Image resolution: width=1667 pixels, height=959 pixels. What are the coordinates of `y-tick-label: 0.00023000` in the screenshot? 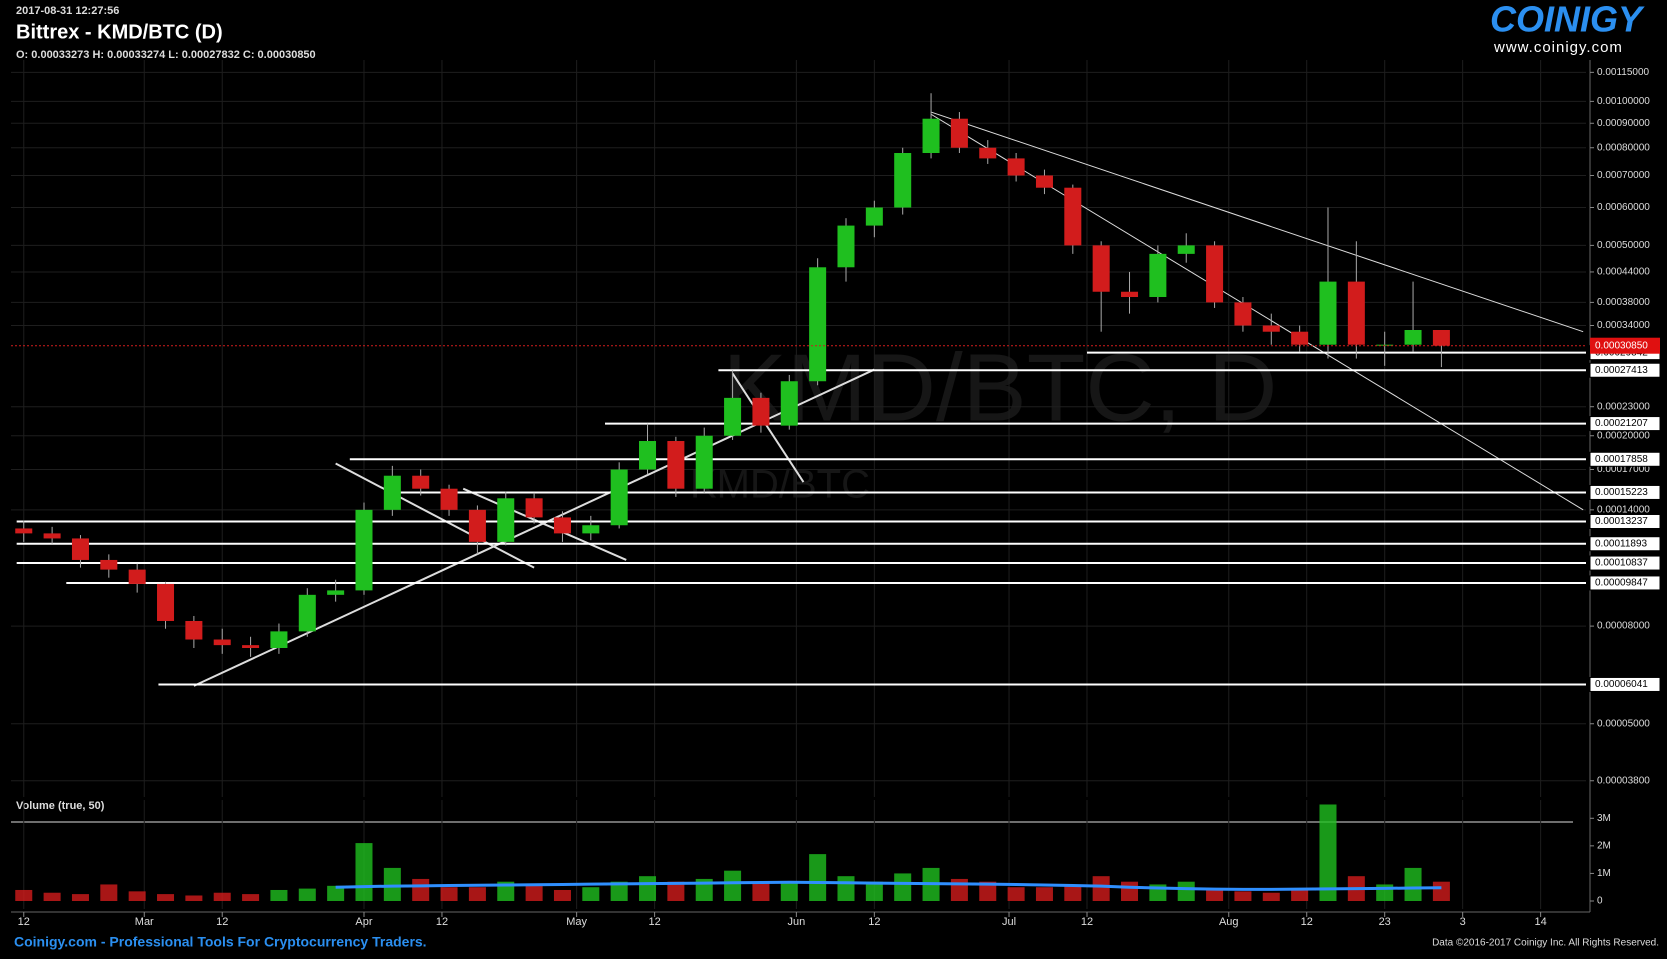 It's located at (1623, 406).